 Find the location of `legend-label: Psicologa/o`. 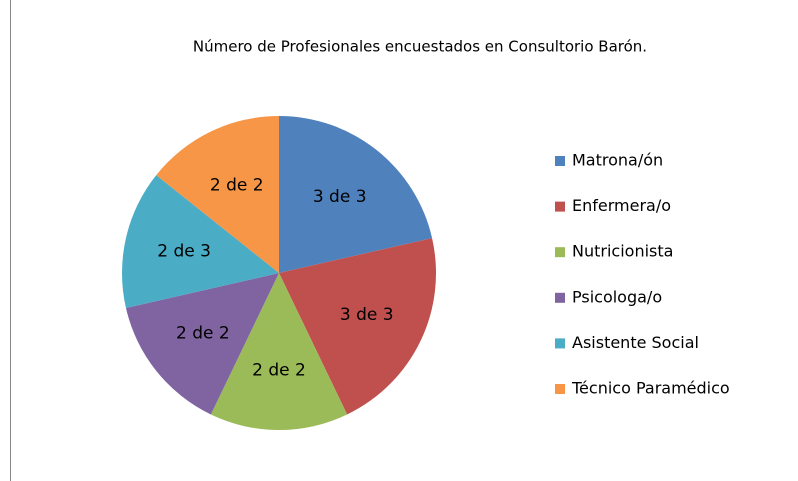

legend-label: Psicologa/o is located at coordinates (617, 296).